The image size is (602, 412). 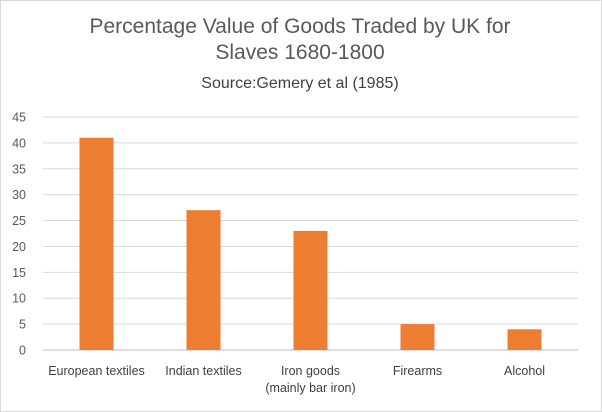 I want to click on y-tick-label-30: 30, so click(x=19, y=195).